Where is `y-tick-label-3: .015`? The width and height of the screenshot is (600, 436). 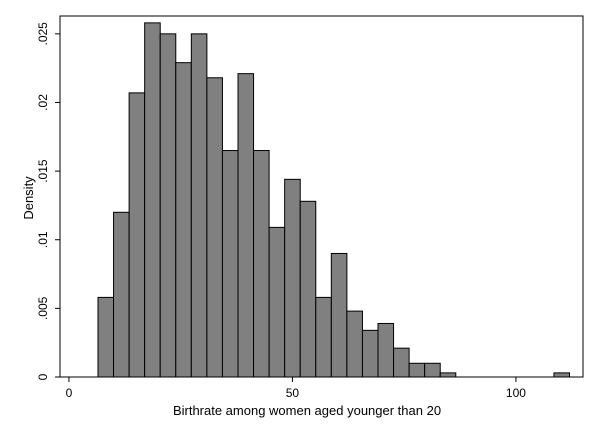 y-tick-label-3: .015 is located at coordinates (43, 171).